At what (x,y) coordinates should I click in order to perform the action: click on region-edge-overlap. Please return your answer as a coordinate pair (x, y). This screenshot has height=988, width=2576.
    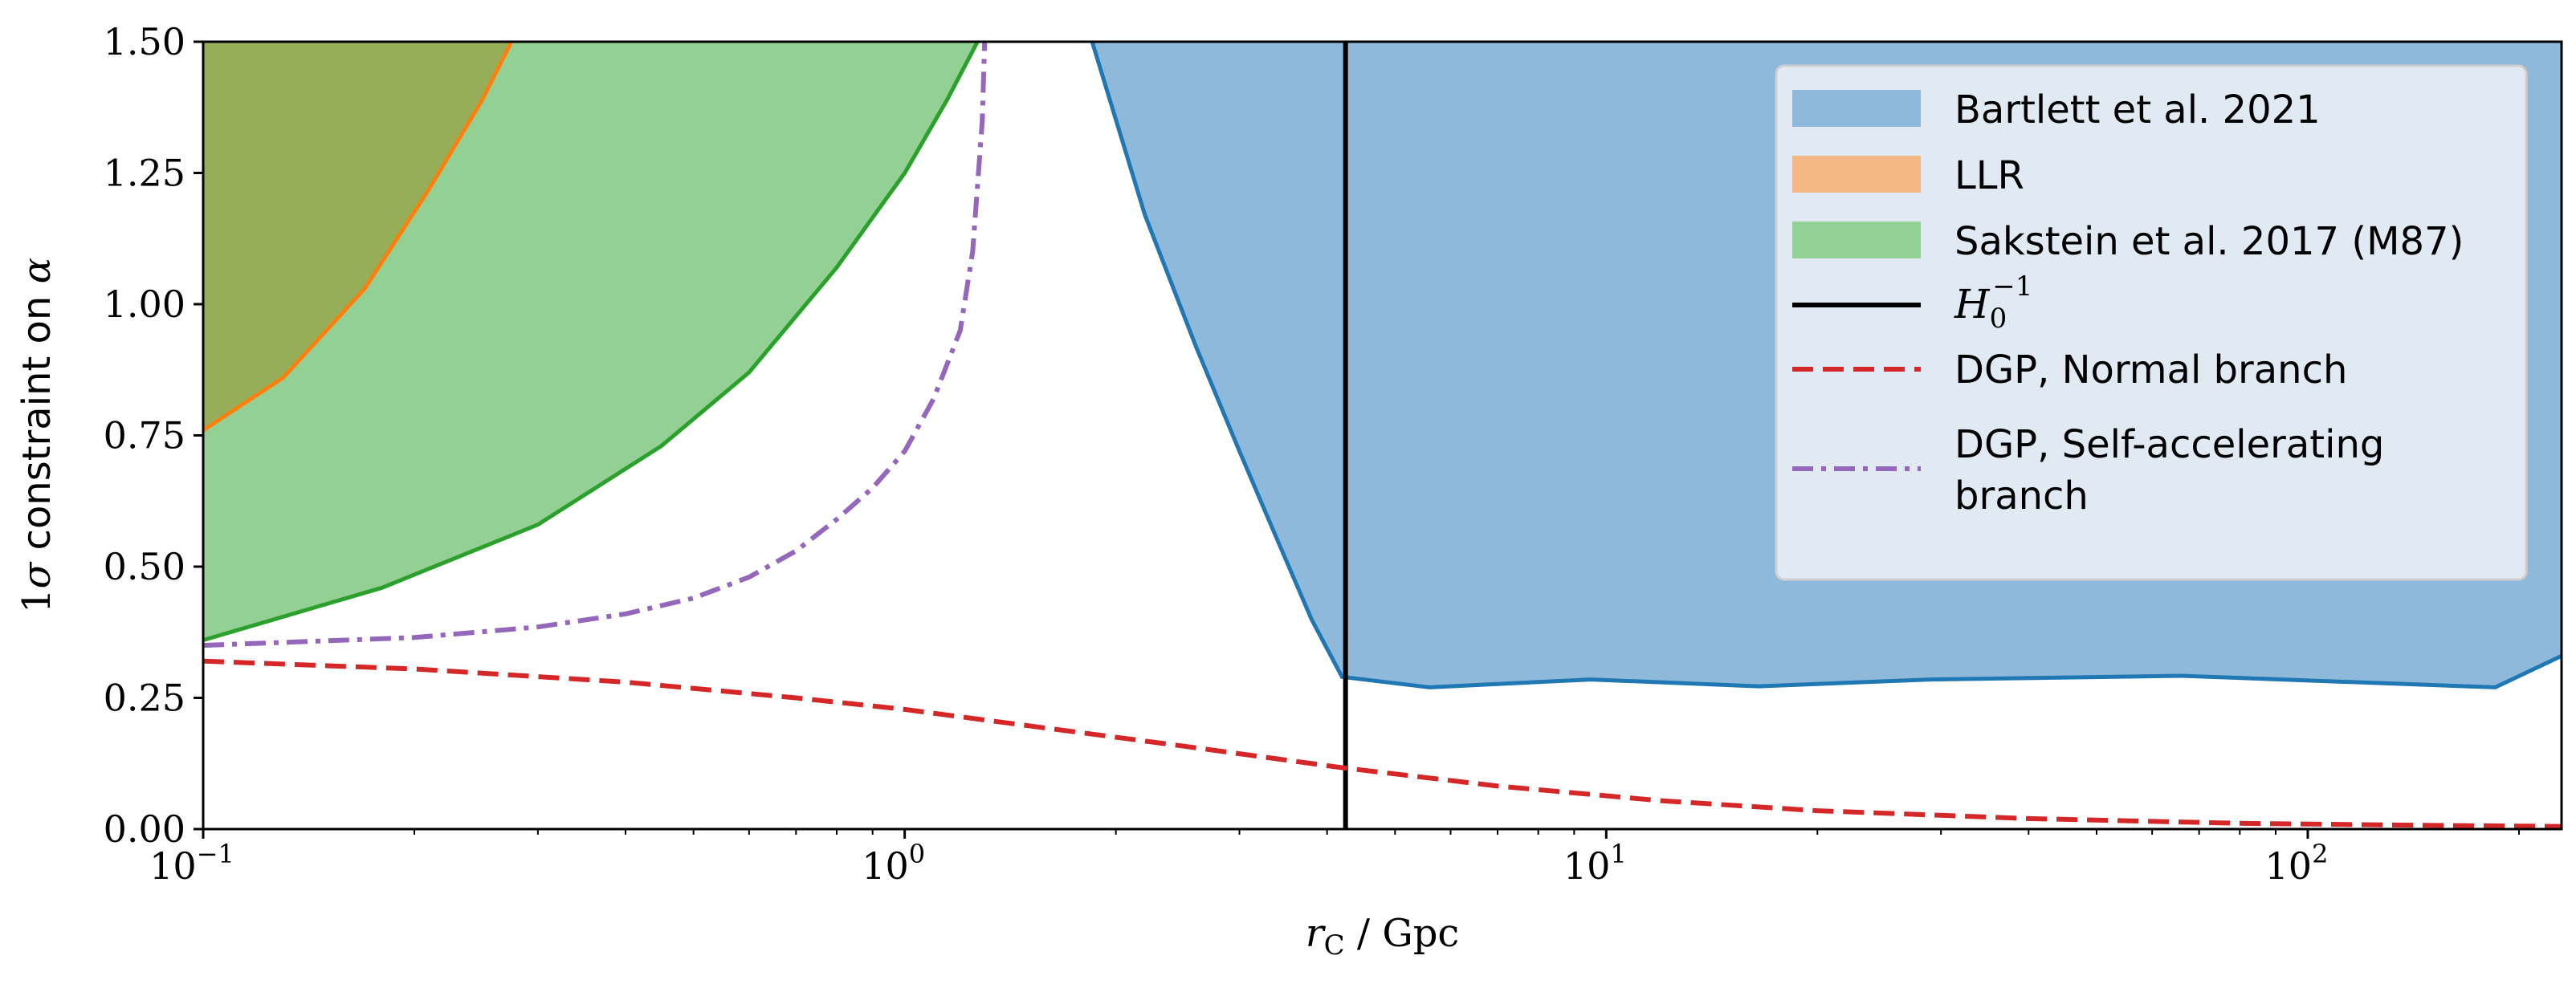
    Looking at the image, I should click on (358, 237).